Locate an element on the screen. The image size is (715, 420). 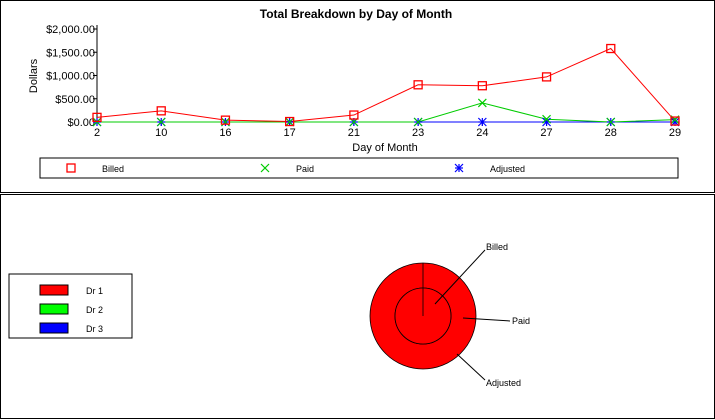
line-legend-box is located at coordinates (359, 168).